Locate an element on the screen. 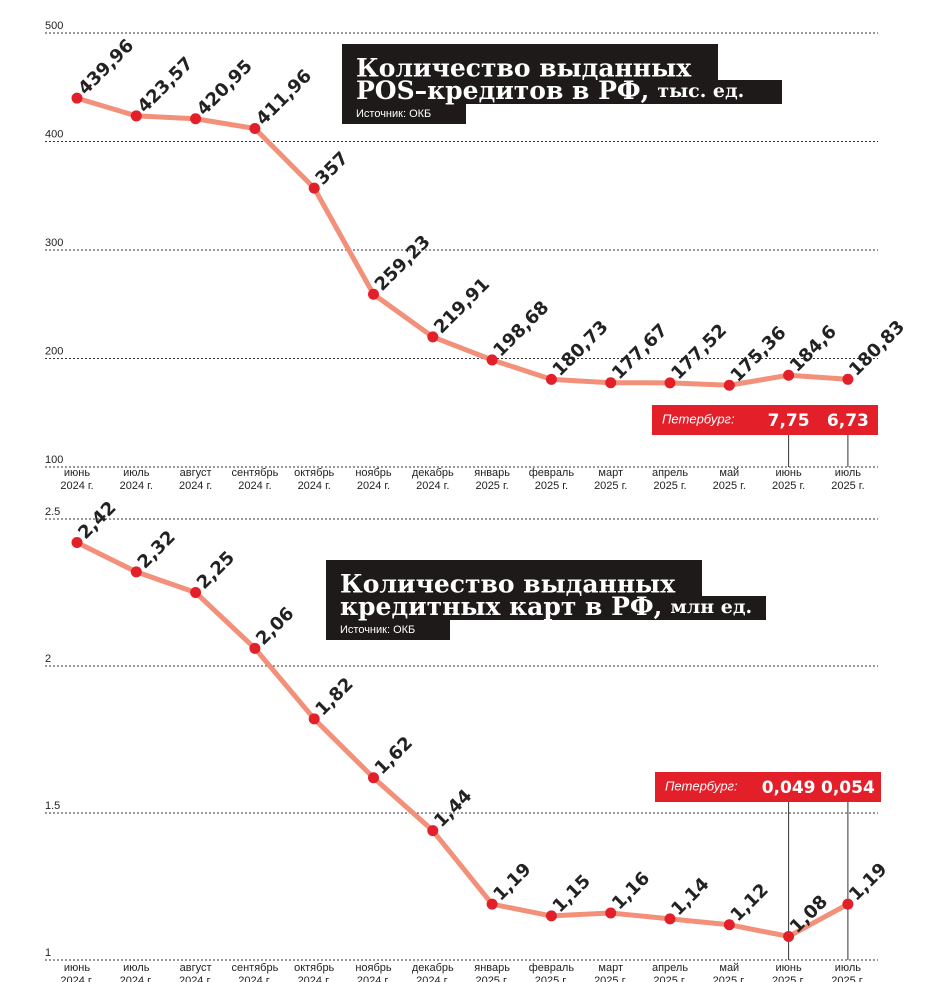  y-tick-label: 400 is located at coordinates (54, 134).